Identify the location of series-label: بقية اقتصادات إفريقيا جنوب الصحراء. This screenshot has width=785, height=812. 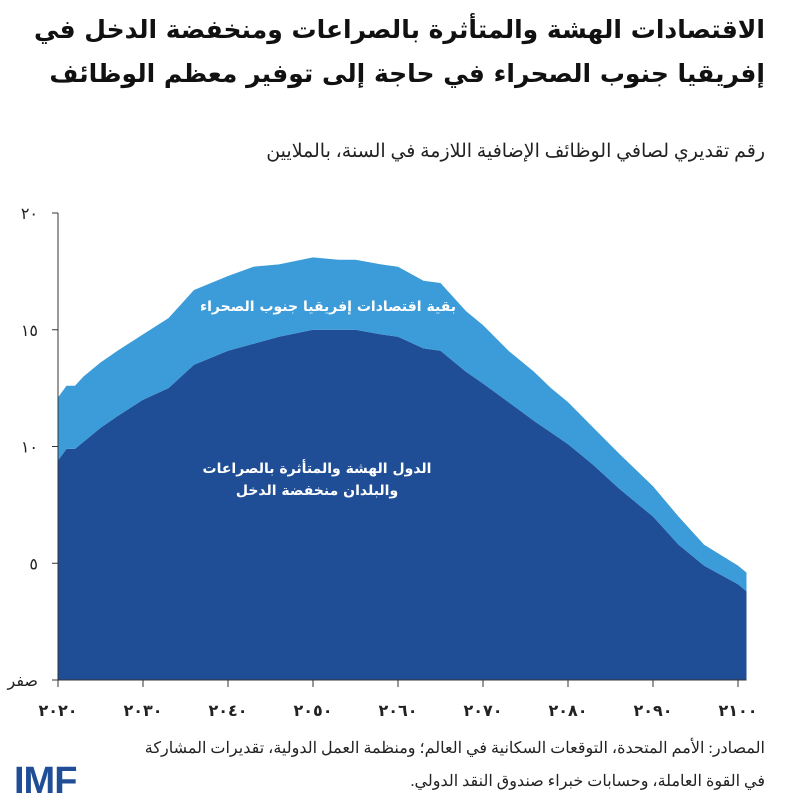
(328, 307).